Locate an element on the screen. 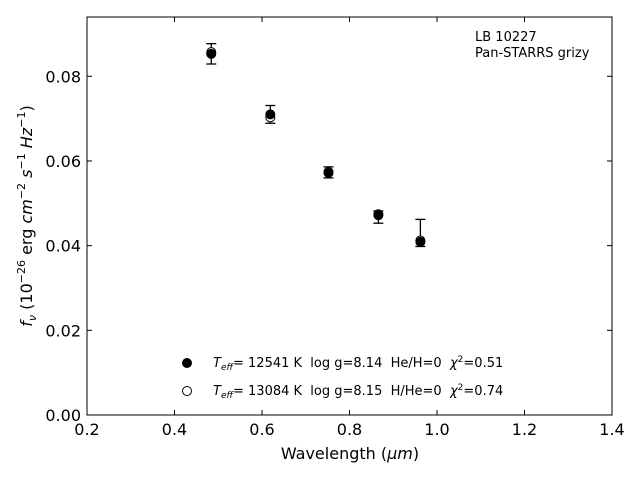  y-tick-label: 0.00 is located at coordinates (63, 415).